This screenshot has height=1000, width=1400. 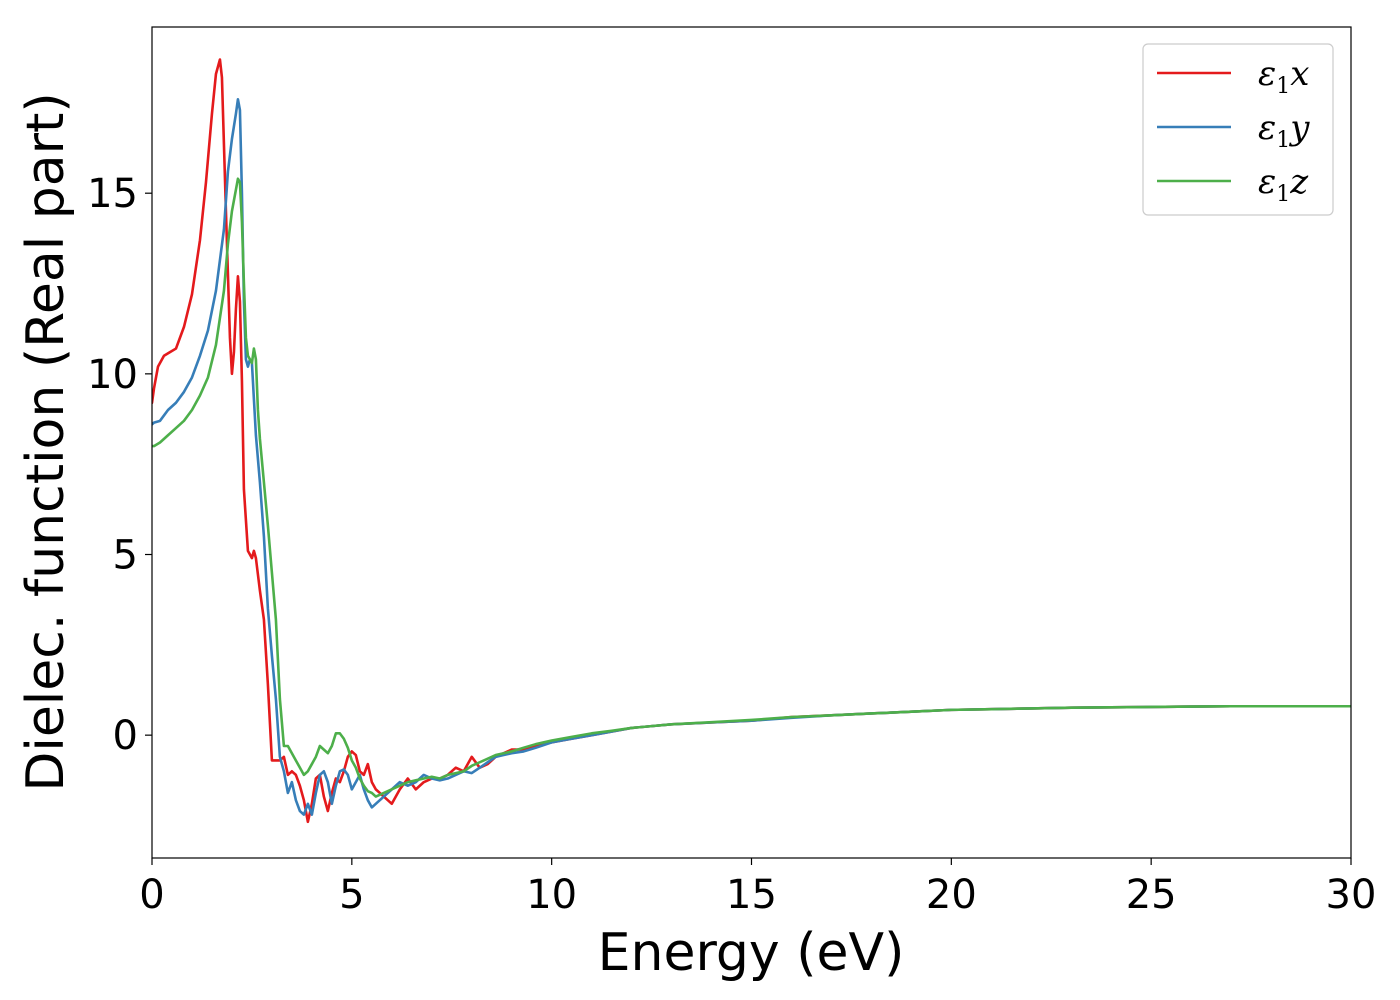 I want to click on y-tick-label: 0, so click(x=125, y=736).